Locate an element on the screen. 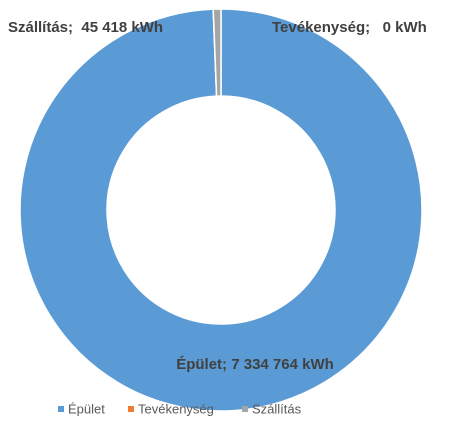  data-label: Épület; 7 334 764 kWh is located at coordinates (255, 364).